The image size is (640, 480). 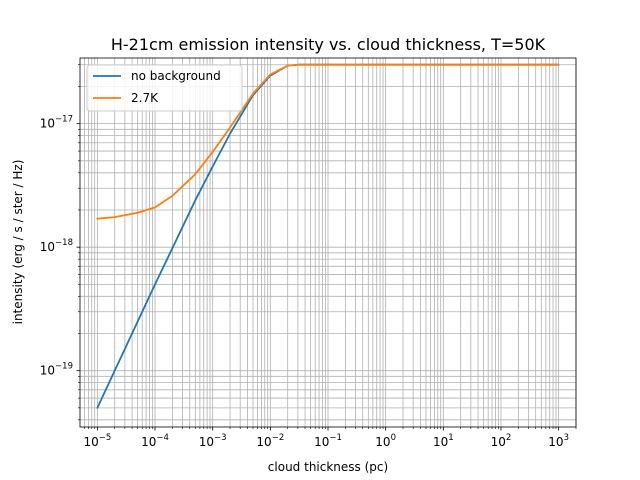 What do you see at coordinates (56, 123) in the screenshot?
I see `y-tick-label: 10−17` at bounding box center [56, 123].